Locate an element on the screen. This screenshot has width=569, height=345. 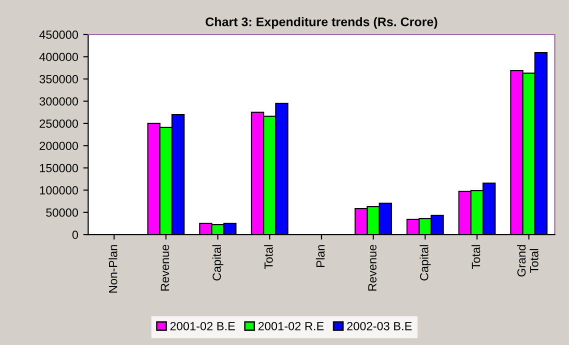
y-tick-label: 300000 is located at coordinates (59, 101).